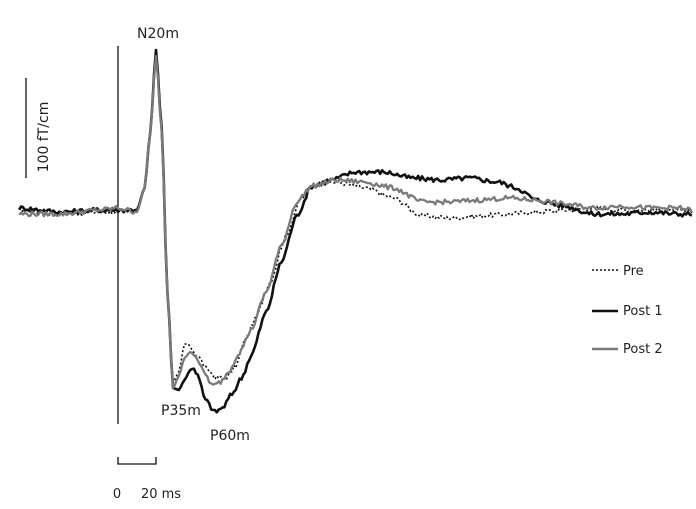 The width and height of the screenshot is (696, 509). Describe the element at coordinates (181, 411) in the screenshot. I see `peak-label-p35m: P35m` at that location.